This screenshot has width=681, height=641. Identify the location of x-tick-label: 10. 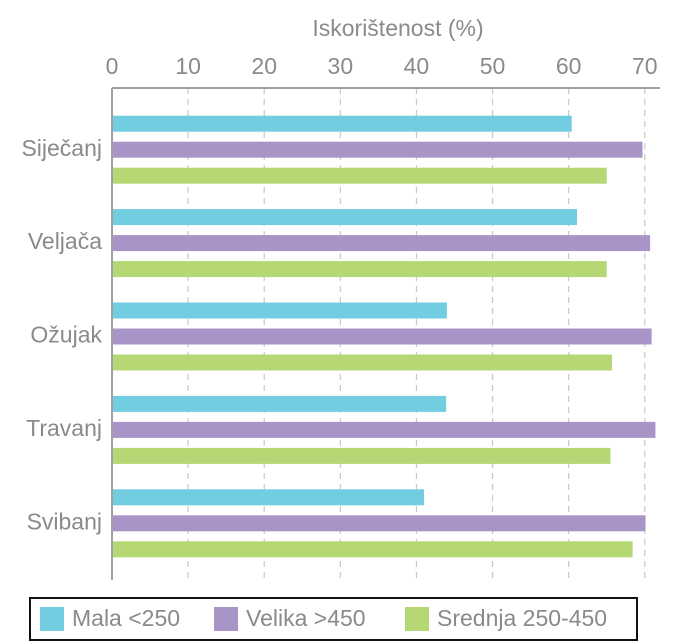
(188, 66).